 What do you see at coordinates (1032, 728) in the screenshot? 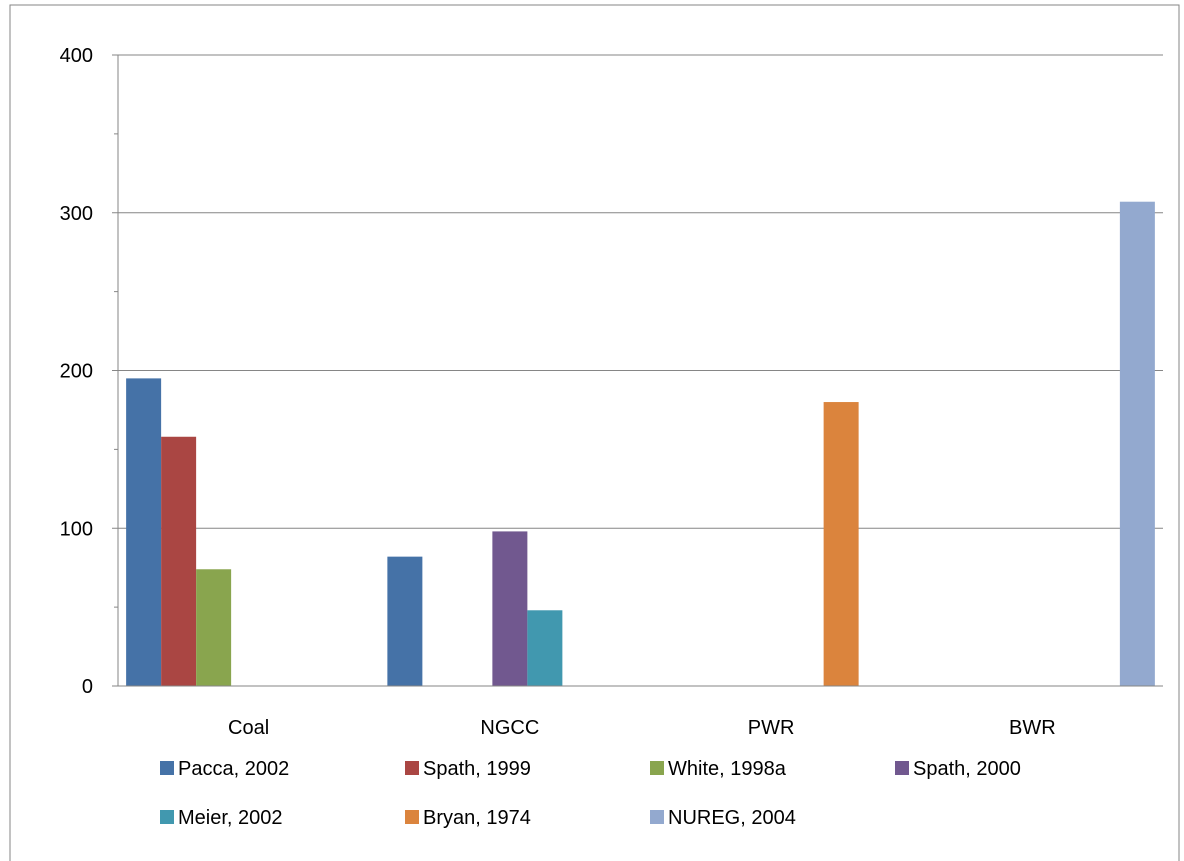
I see `x-tick-label: BWR` at bounding box center [1032, 728].